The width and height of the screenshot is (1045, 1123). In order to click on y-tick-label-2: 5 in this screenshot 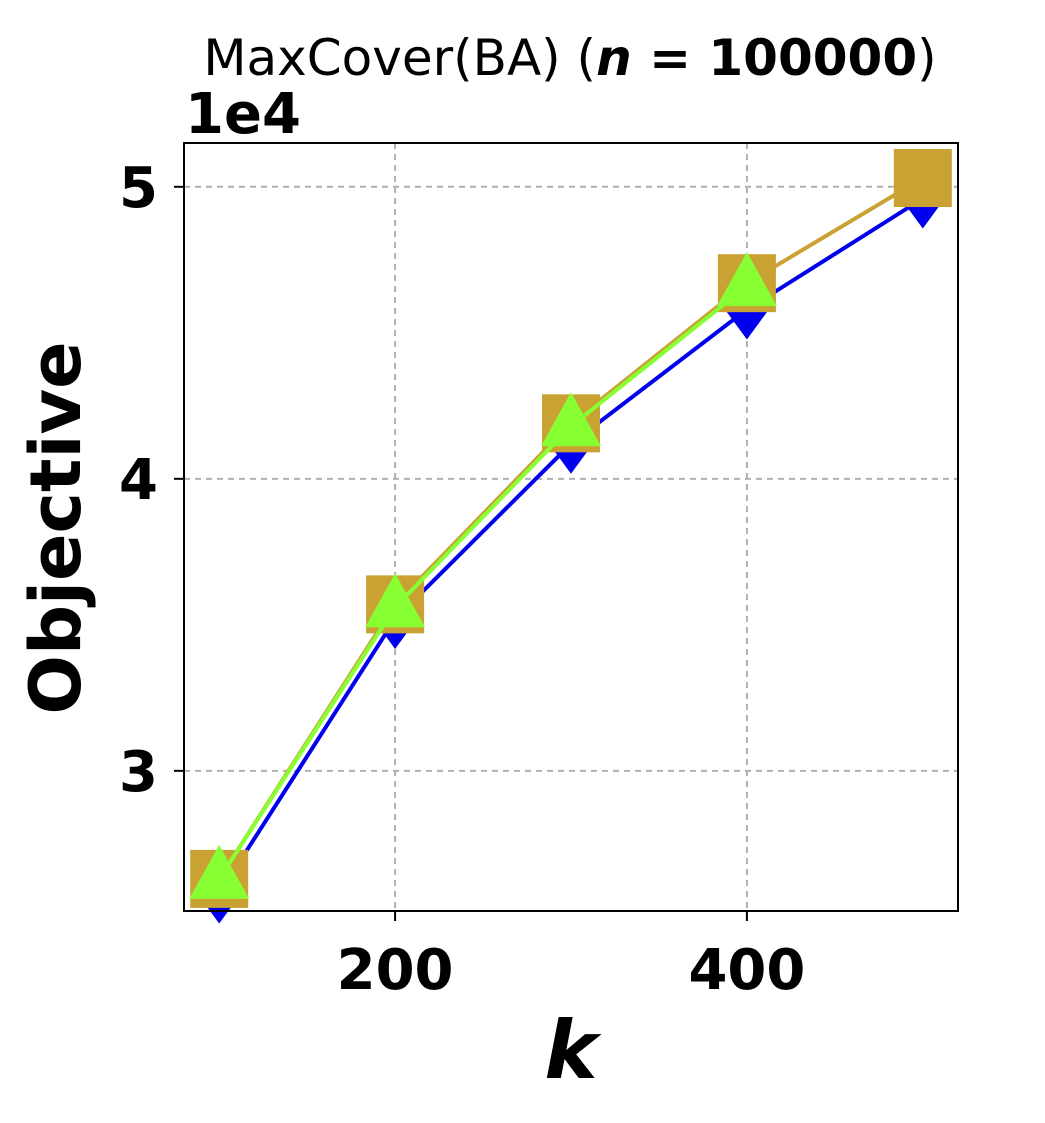, I will do `click(138, 188)`.